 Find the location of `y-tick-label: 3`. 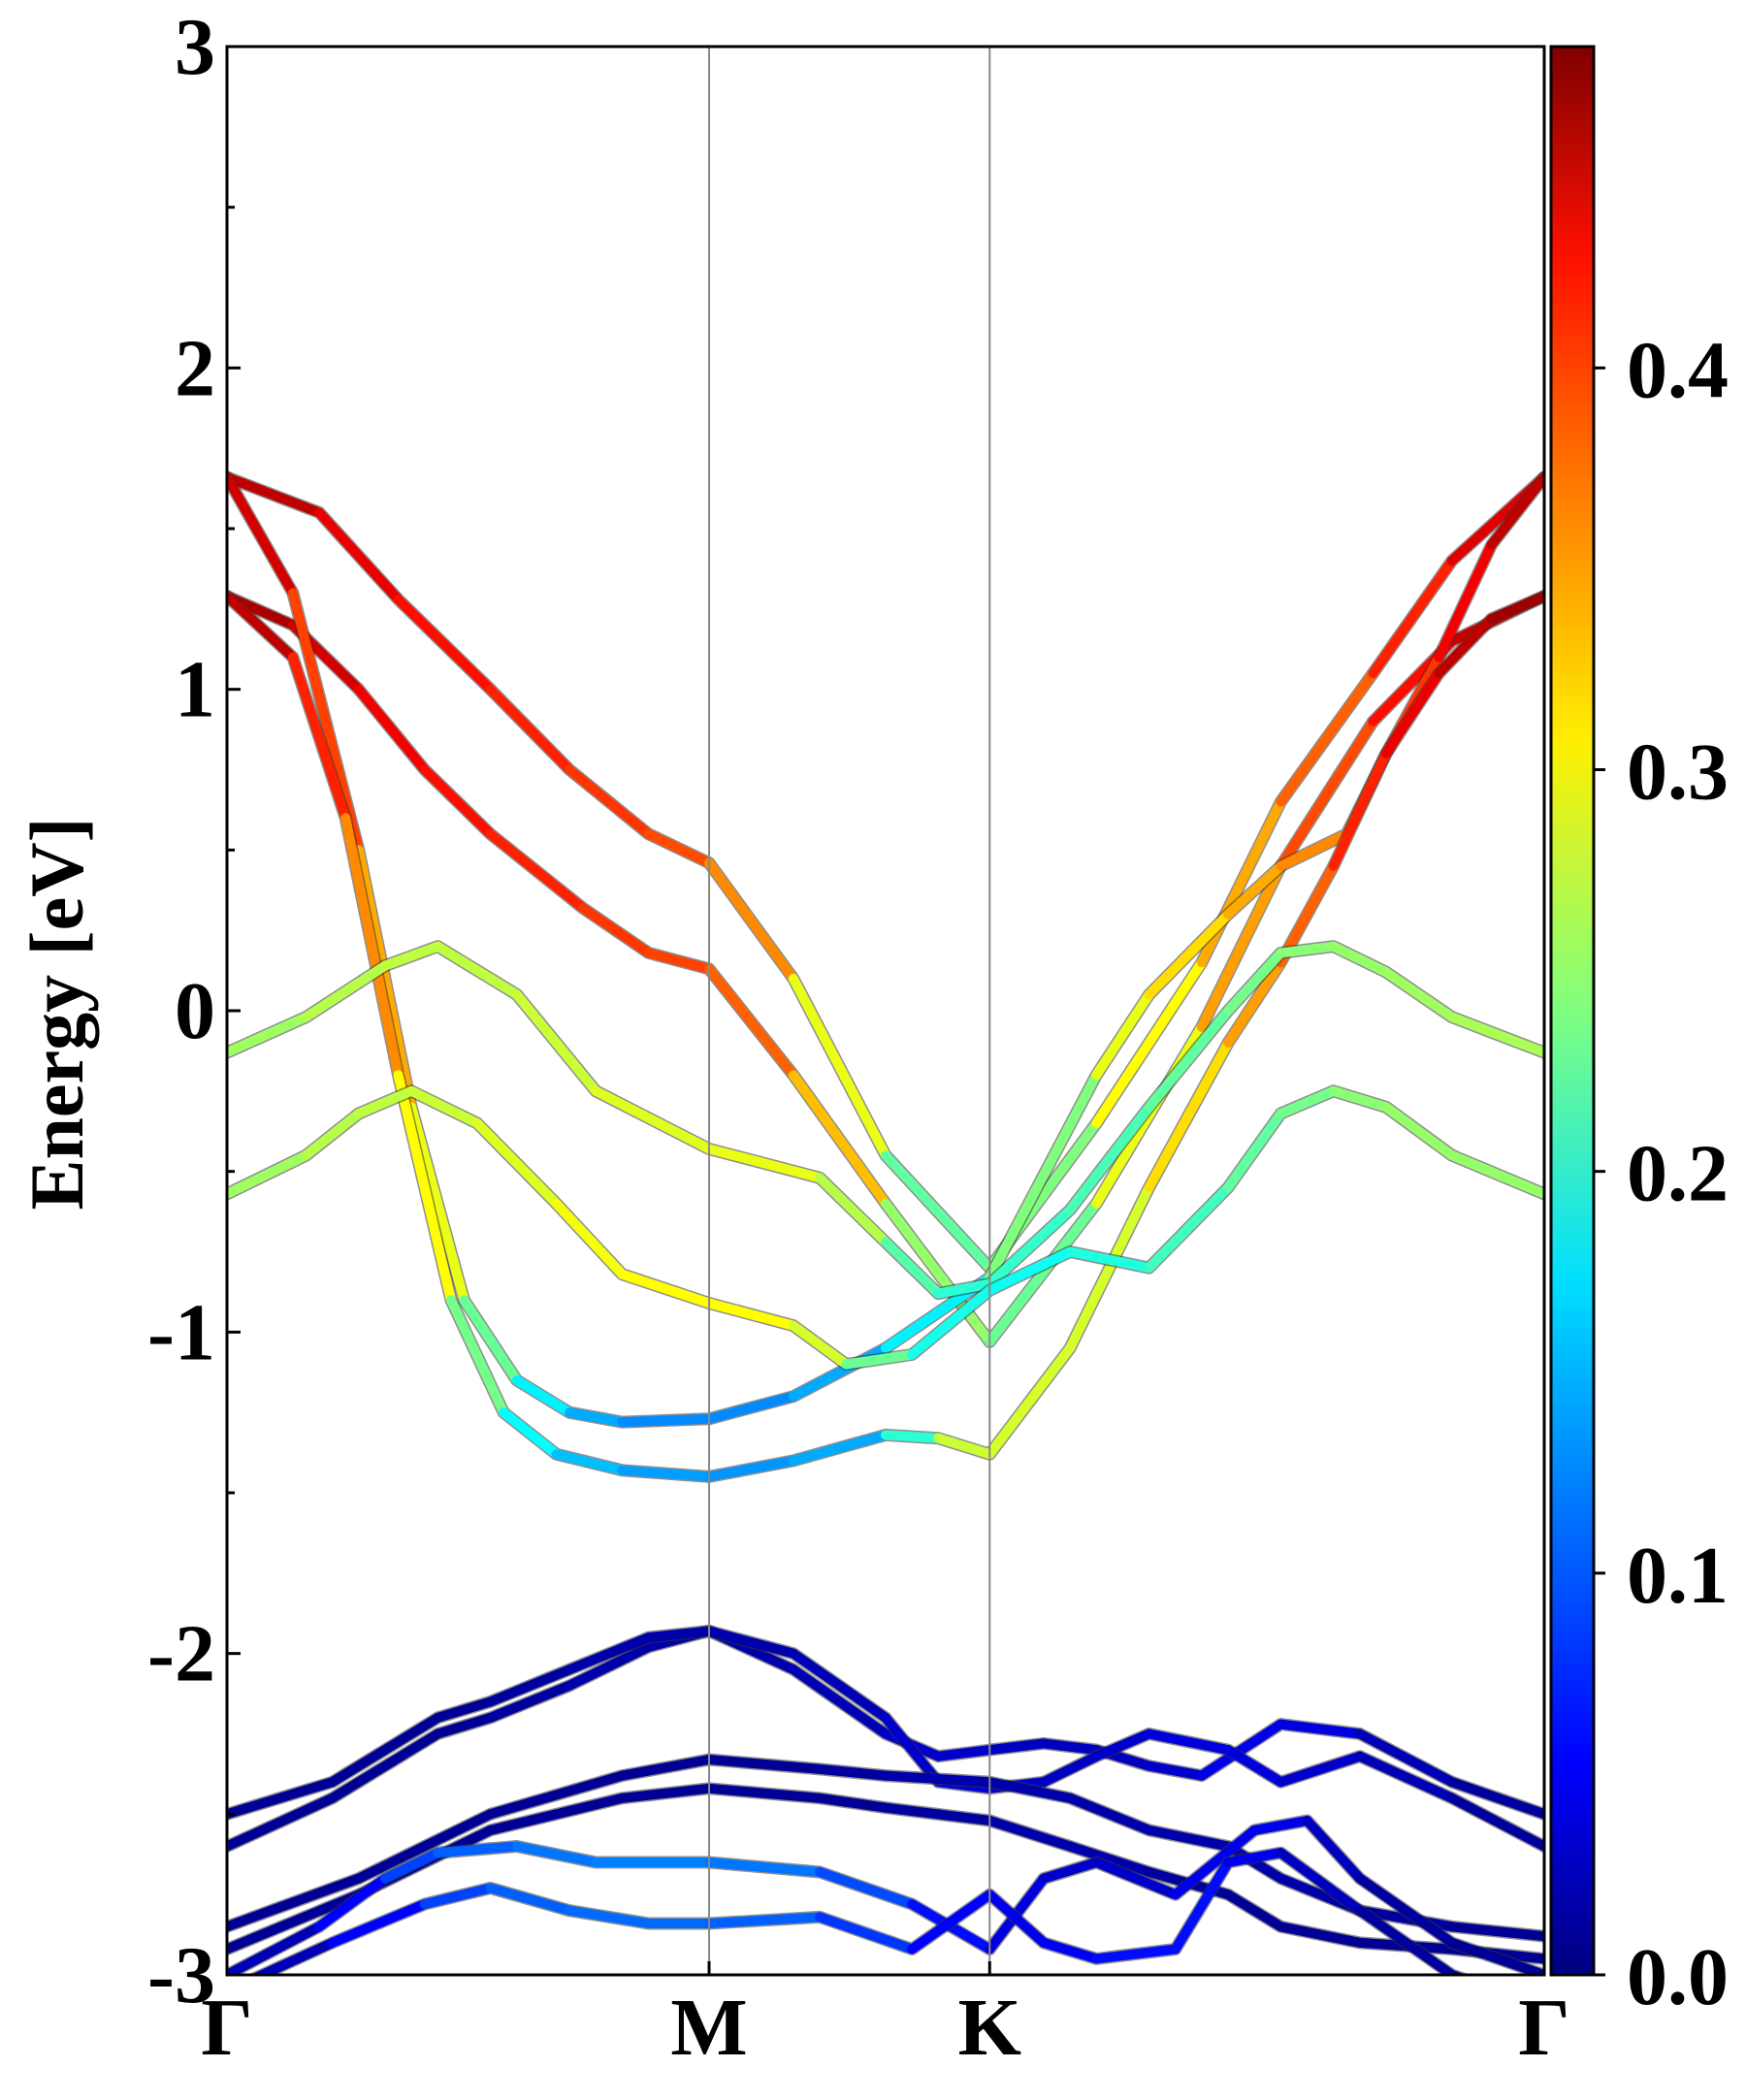

y-tick-label: 3 is located at coordinates (195, 47).